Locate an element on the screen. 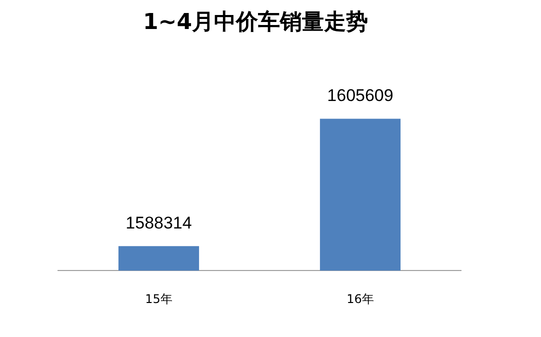  chart-title: 1~4月中价车销量走势 is located at coordinates (255, 21).